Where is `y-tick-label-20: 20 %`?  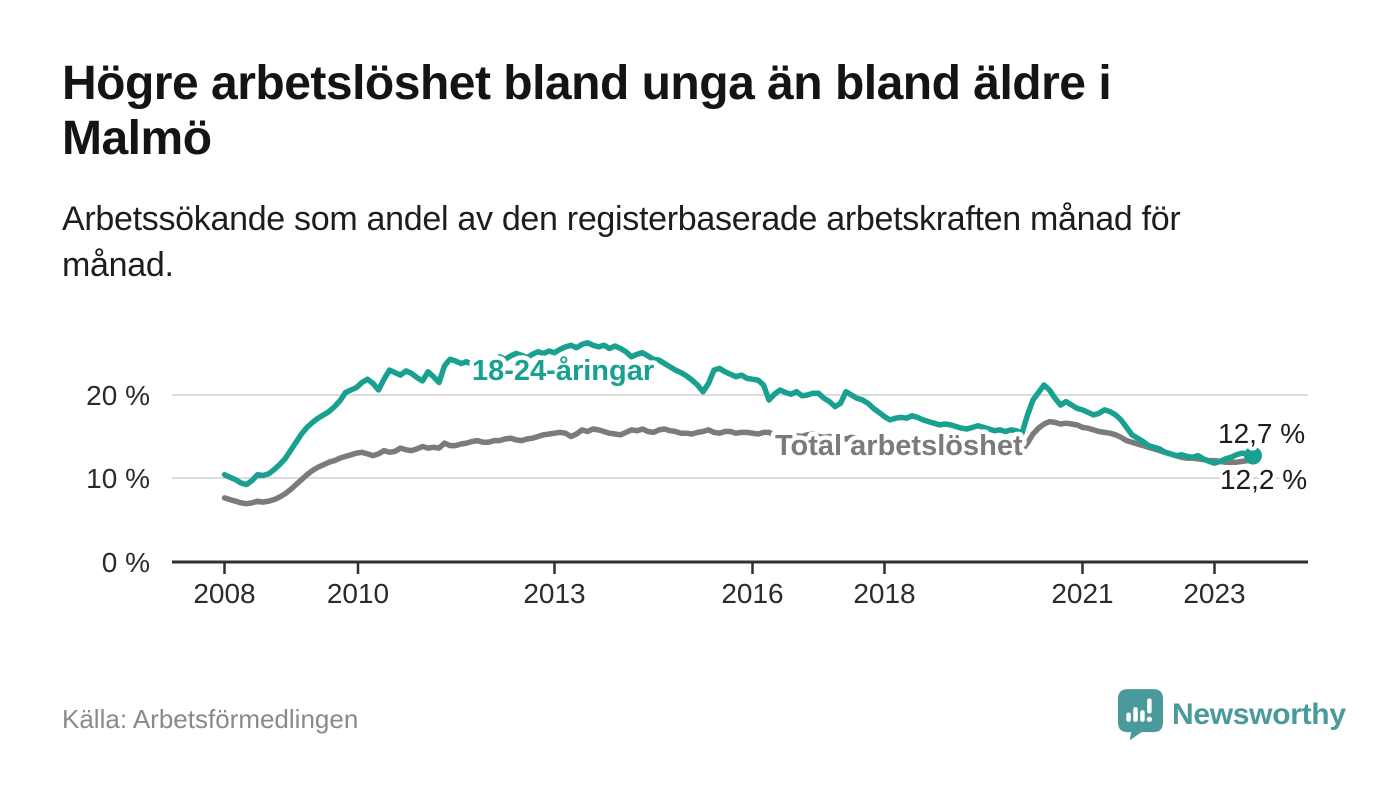
y-tick-label-20: 20 % is located at coordinates (118, 395).